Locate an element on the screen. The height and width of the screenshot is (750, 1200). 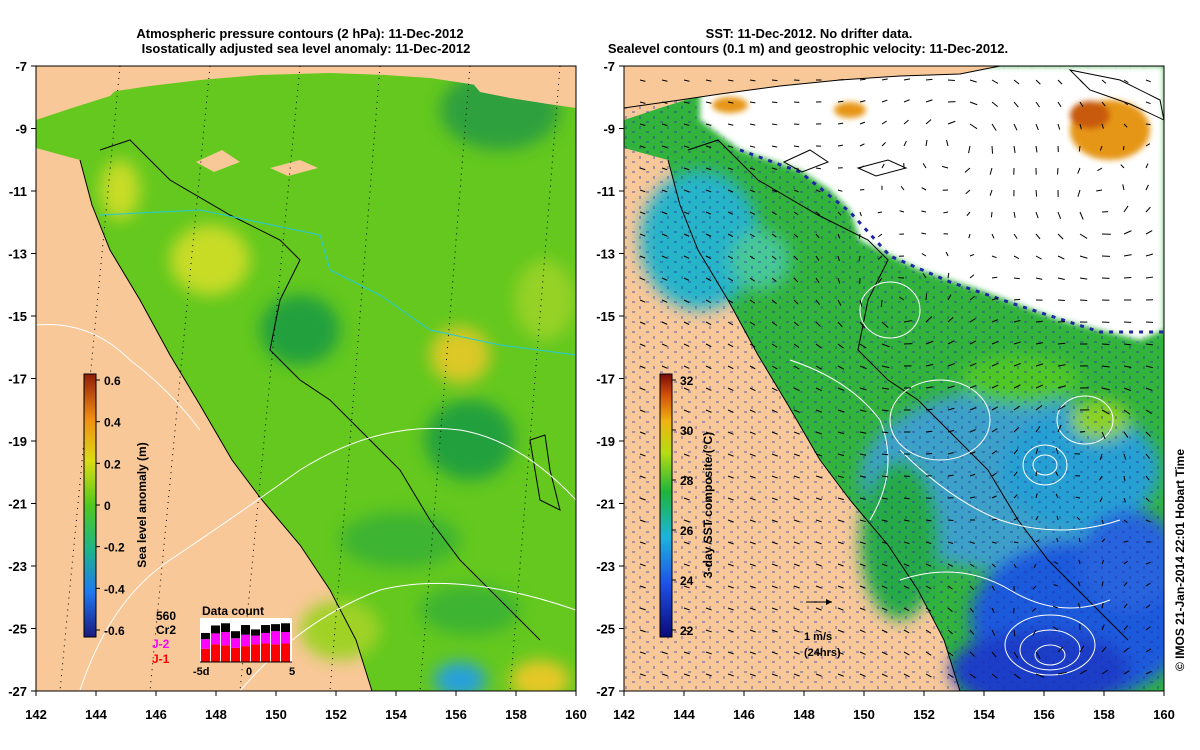
data-count-bar-j1 is located at coordinates (275, 653).